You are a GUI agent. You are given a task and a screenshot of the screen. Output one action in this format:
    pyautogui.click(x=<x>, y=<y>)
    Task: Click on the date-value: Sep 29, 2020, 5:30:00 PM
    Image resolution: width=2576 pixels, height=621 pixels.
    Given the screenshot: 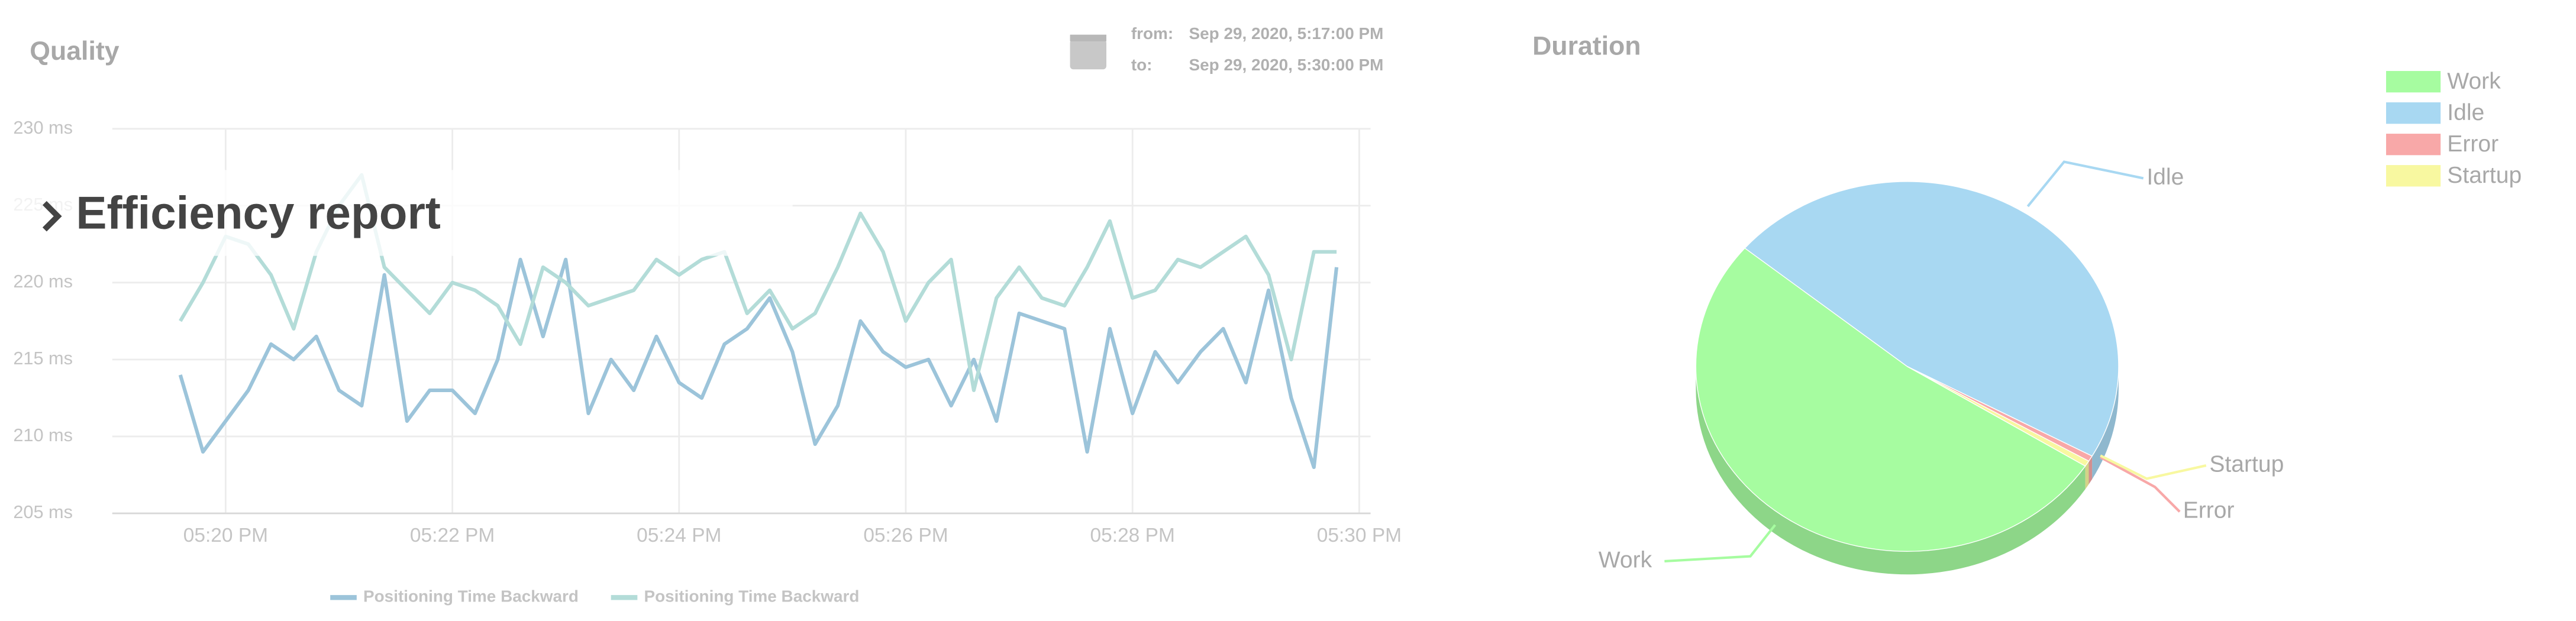 What is the action you would take?
    pyautogui.click(x=1286, y=65)
    